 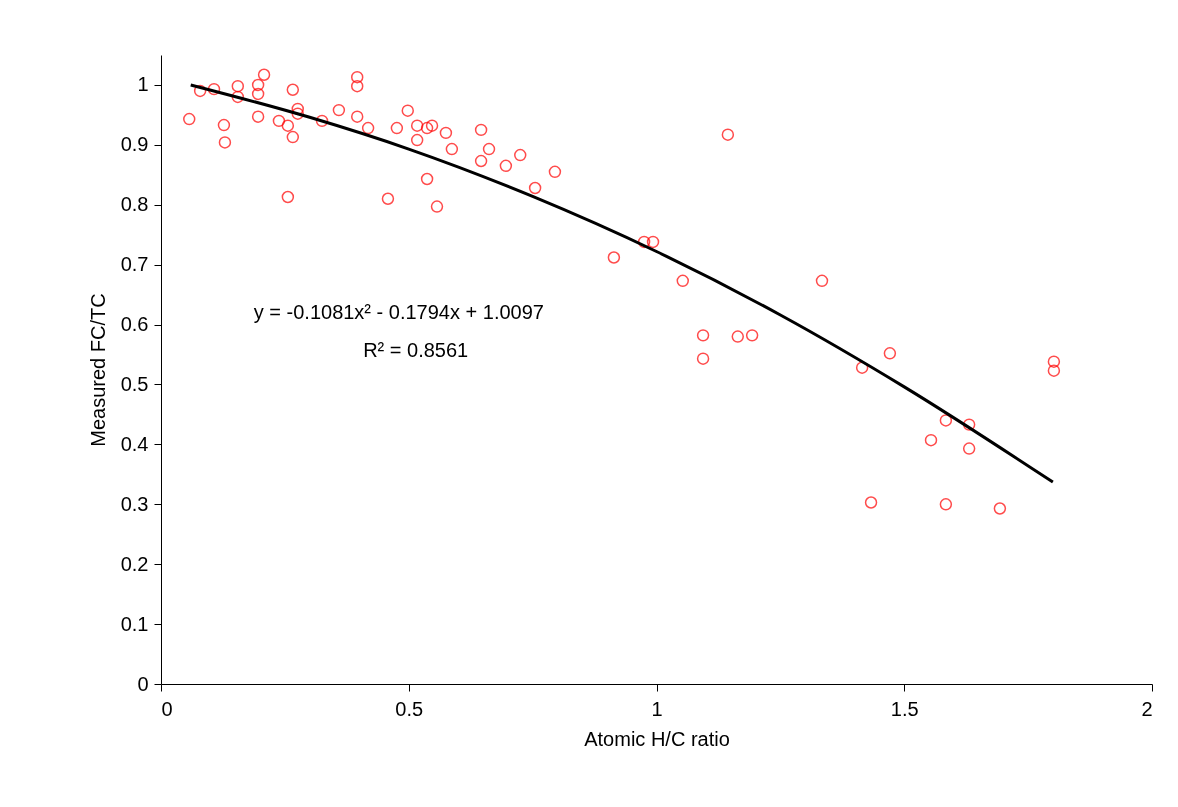 What do you see at coordinates (904, 708) in the screenshot?
I see `x-tick-label: 1.5` at bounding box center [904, 708].